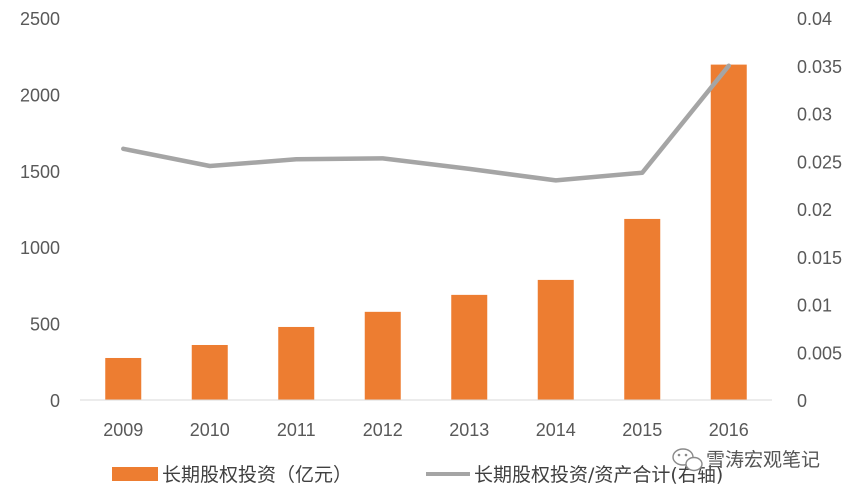 This screenshot has height=497, width=855. What do you see at coordinates (819, 353) in the screenshot?
I see `right-tick-label: 0.005` at bounding box center [819, 353].